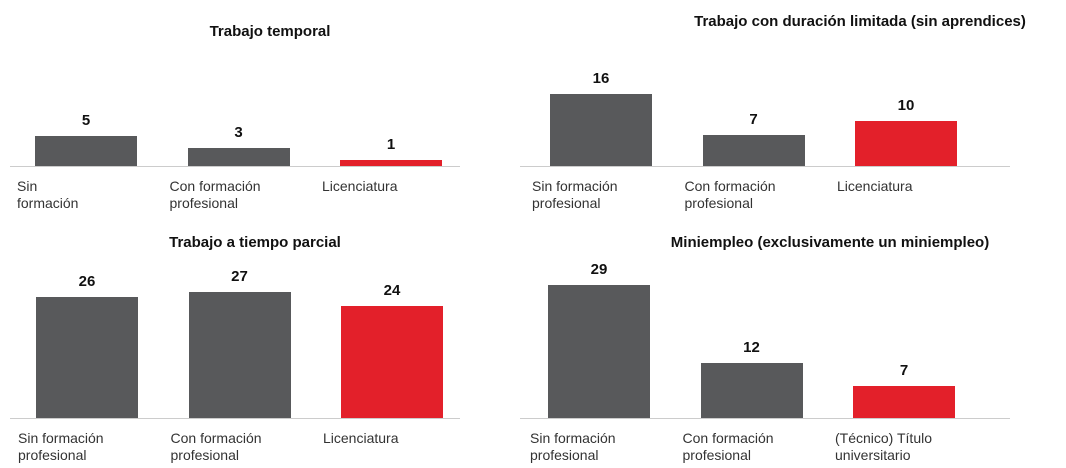 This screenshot has height=468, width=1066. What do you see at coordinates (883, 446) in the screenshot?
I see `category-label: (Técnico) Título universitario` at bounding box center [883, 446].